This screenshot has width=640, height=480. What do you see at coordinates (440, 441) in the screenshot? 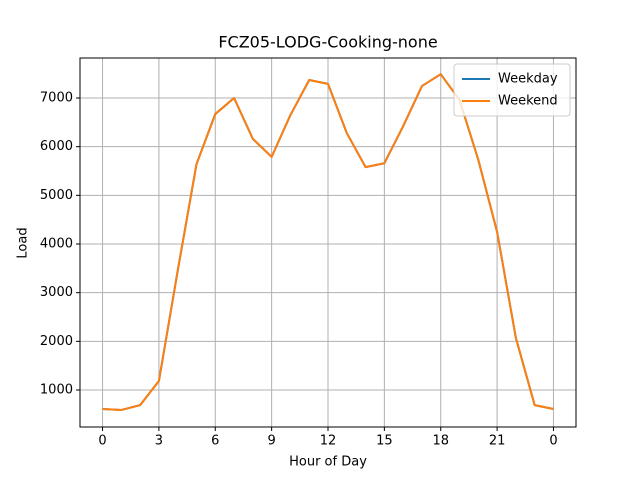
I see `x-tick-label: 18` at bounding box center [440, 441].